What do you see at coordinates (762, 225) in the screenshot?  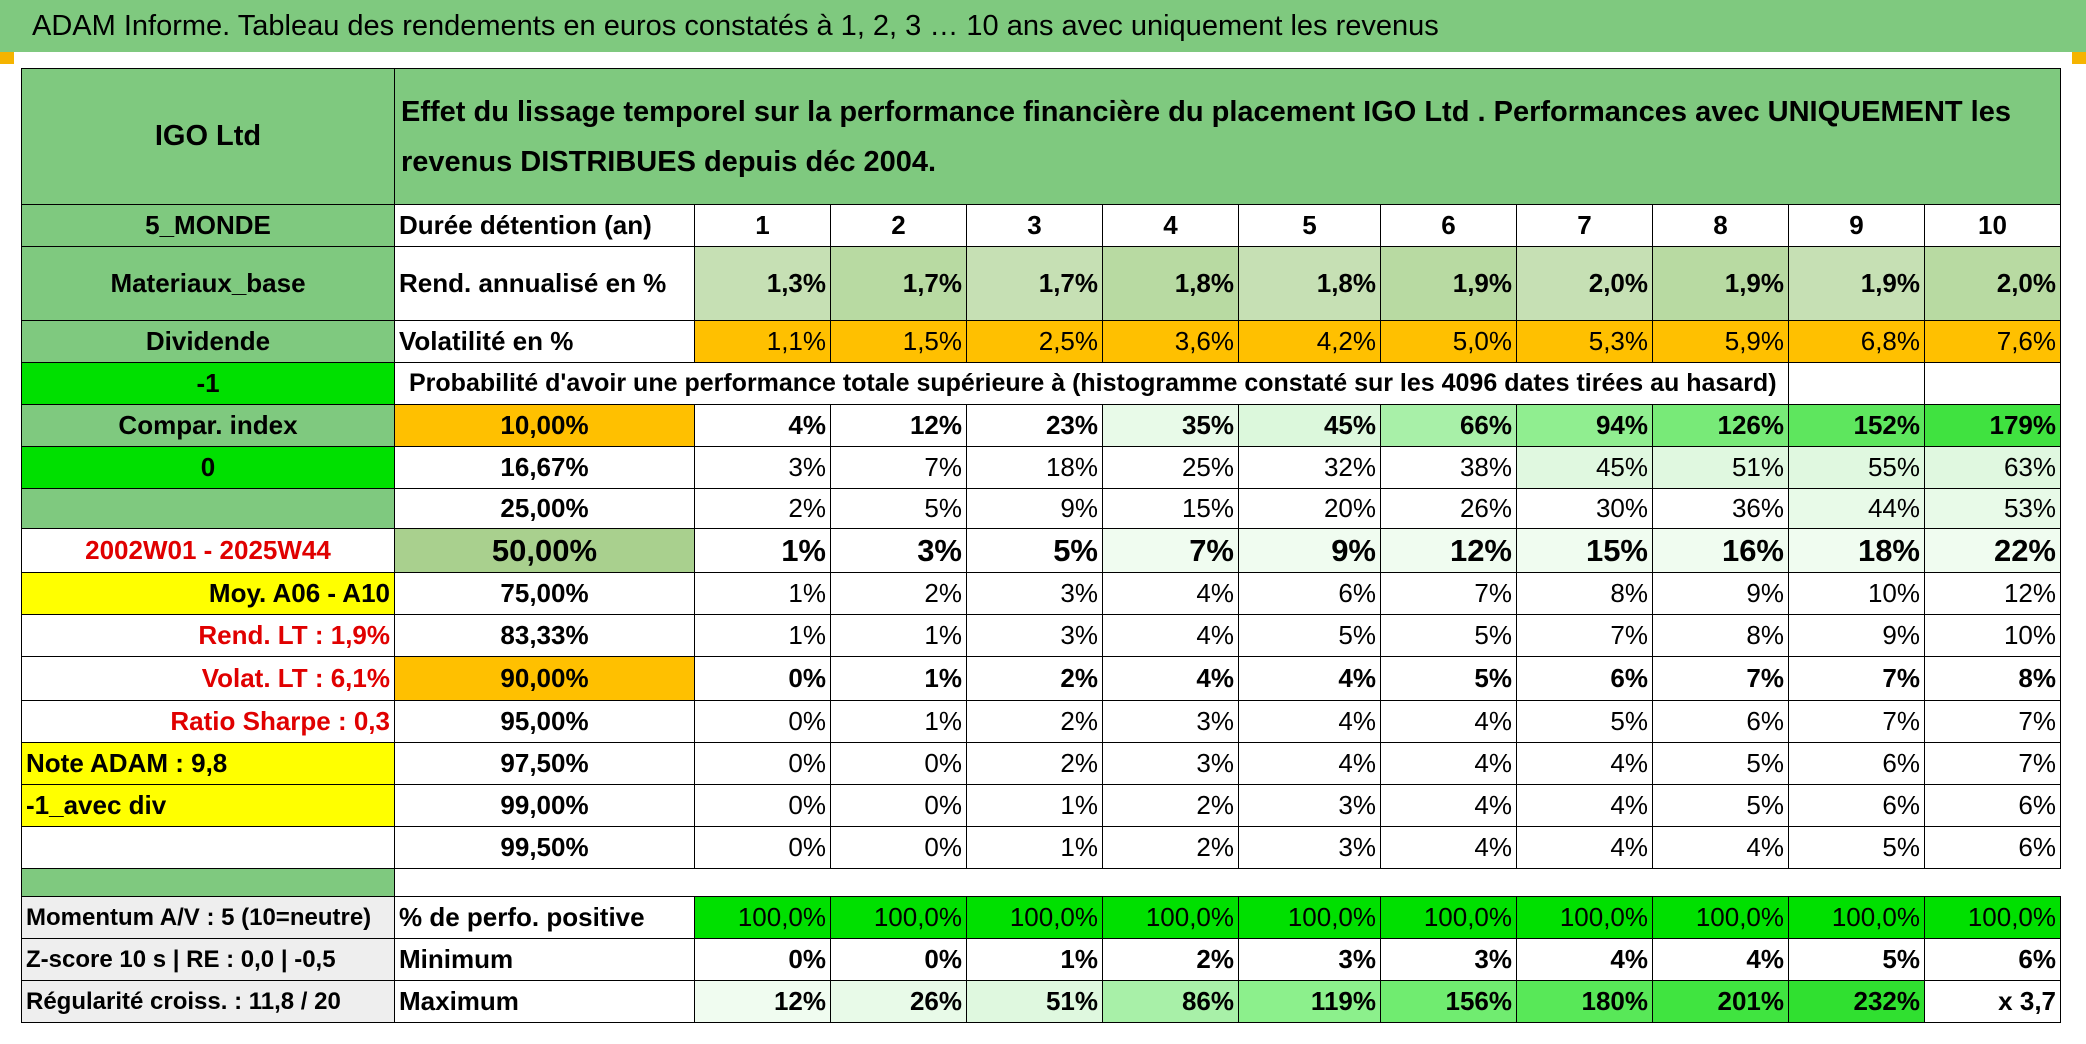 I see `year-header: 1` at bounding box center [762, 225].